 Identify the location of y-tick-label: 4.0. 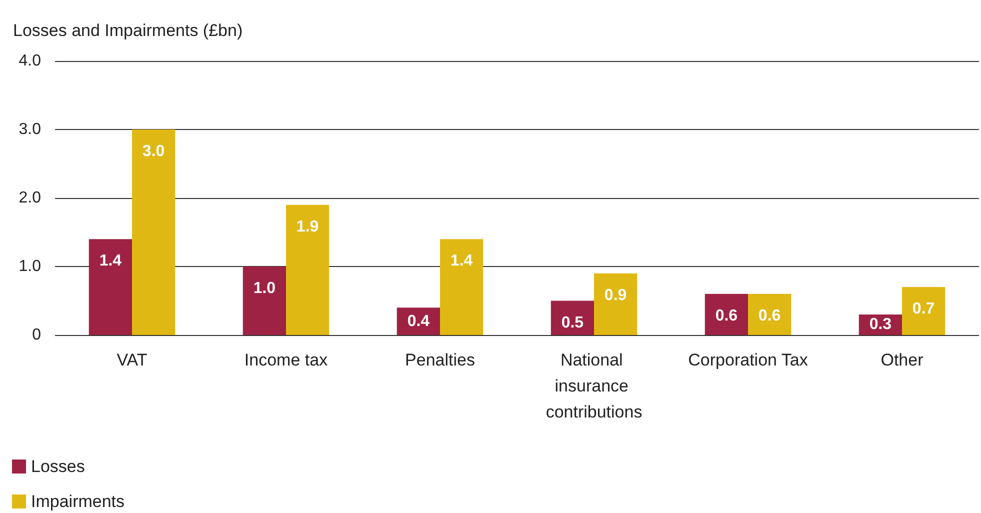
(30, 61).